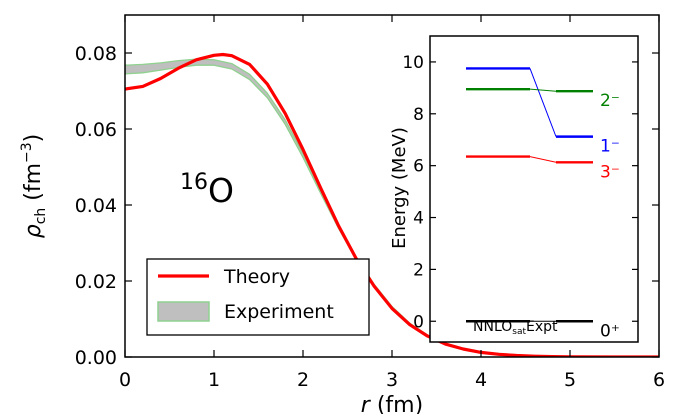 The height and width of the screenshot is (414, 675). I want to click on inset-y-tick-label: 8, so click(418, 115).